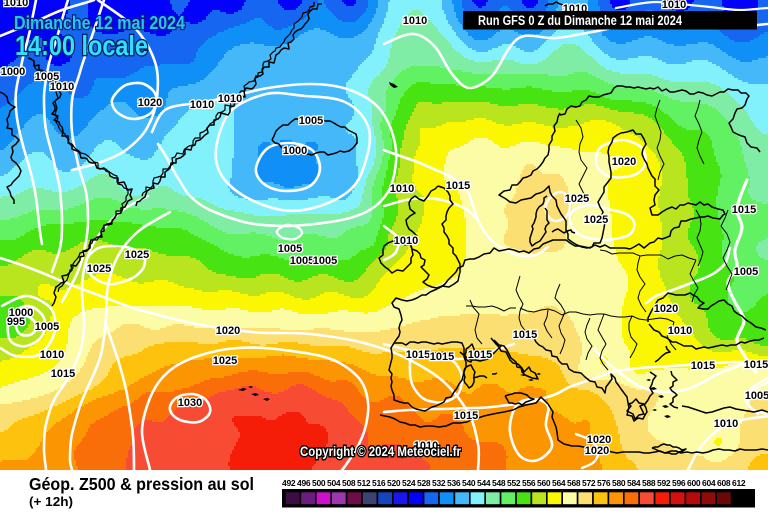 Image resolution: width=768 pixels, height=517 pixels. Describe the element at coordinates (634, 483) in the screenshot. I see `svg-text: 584` at that location.